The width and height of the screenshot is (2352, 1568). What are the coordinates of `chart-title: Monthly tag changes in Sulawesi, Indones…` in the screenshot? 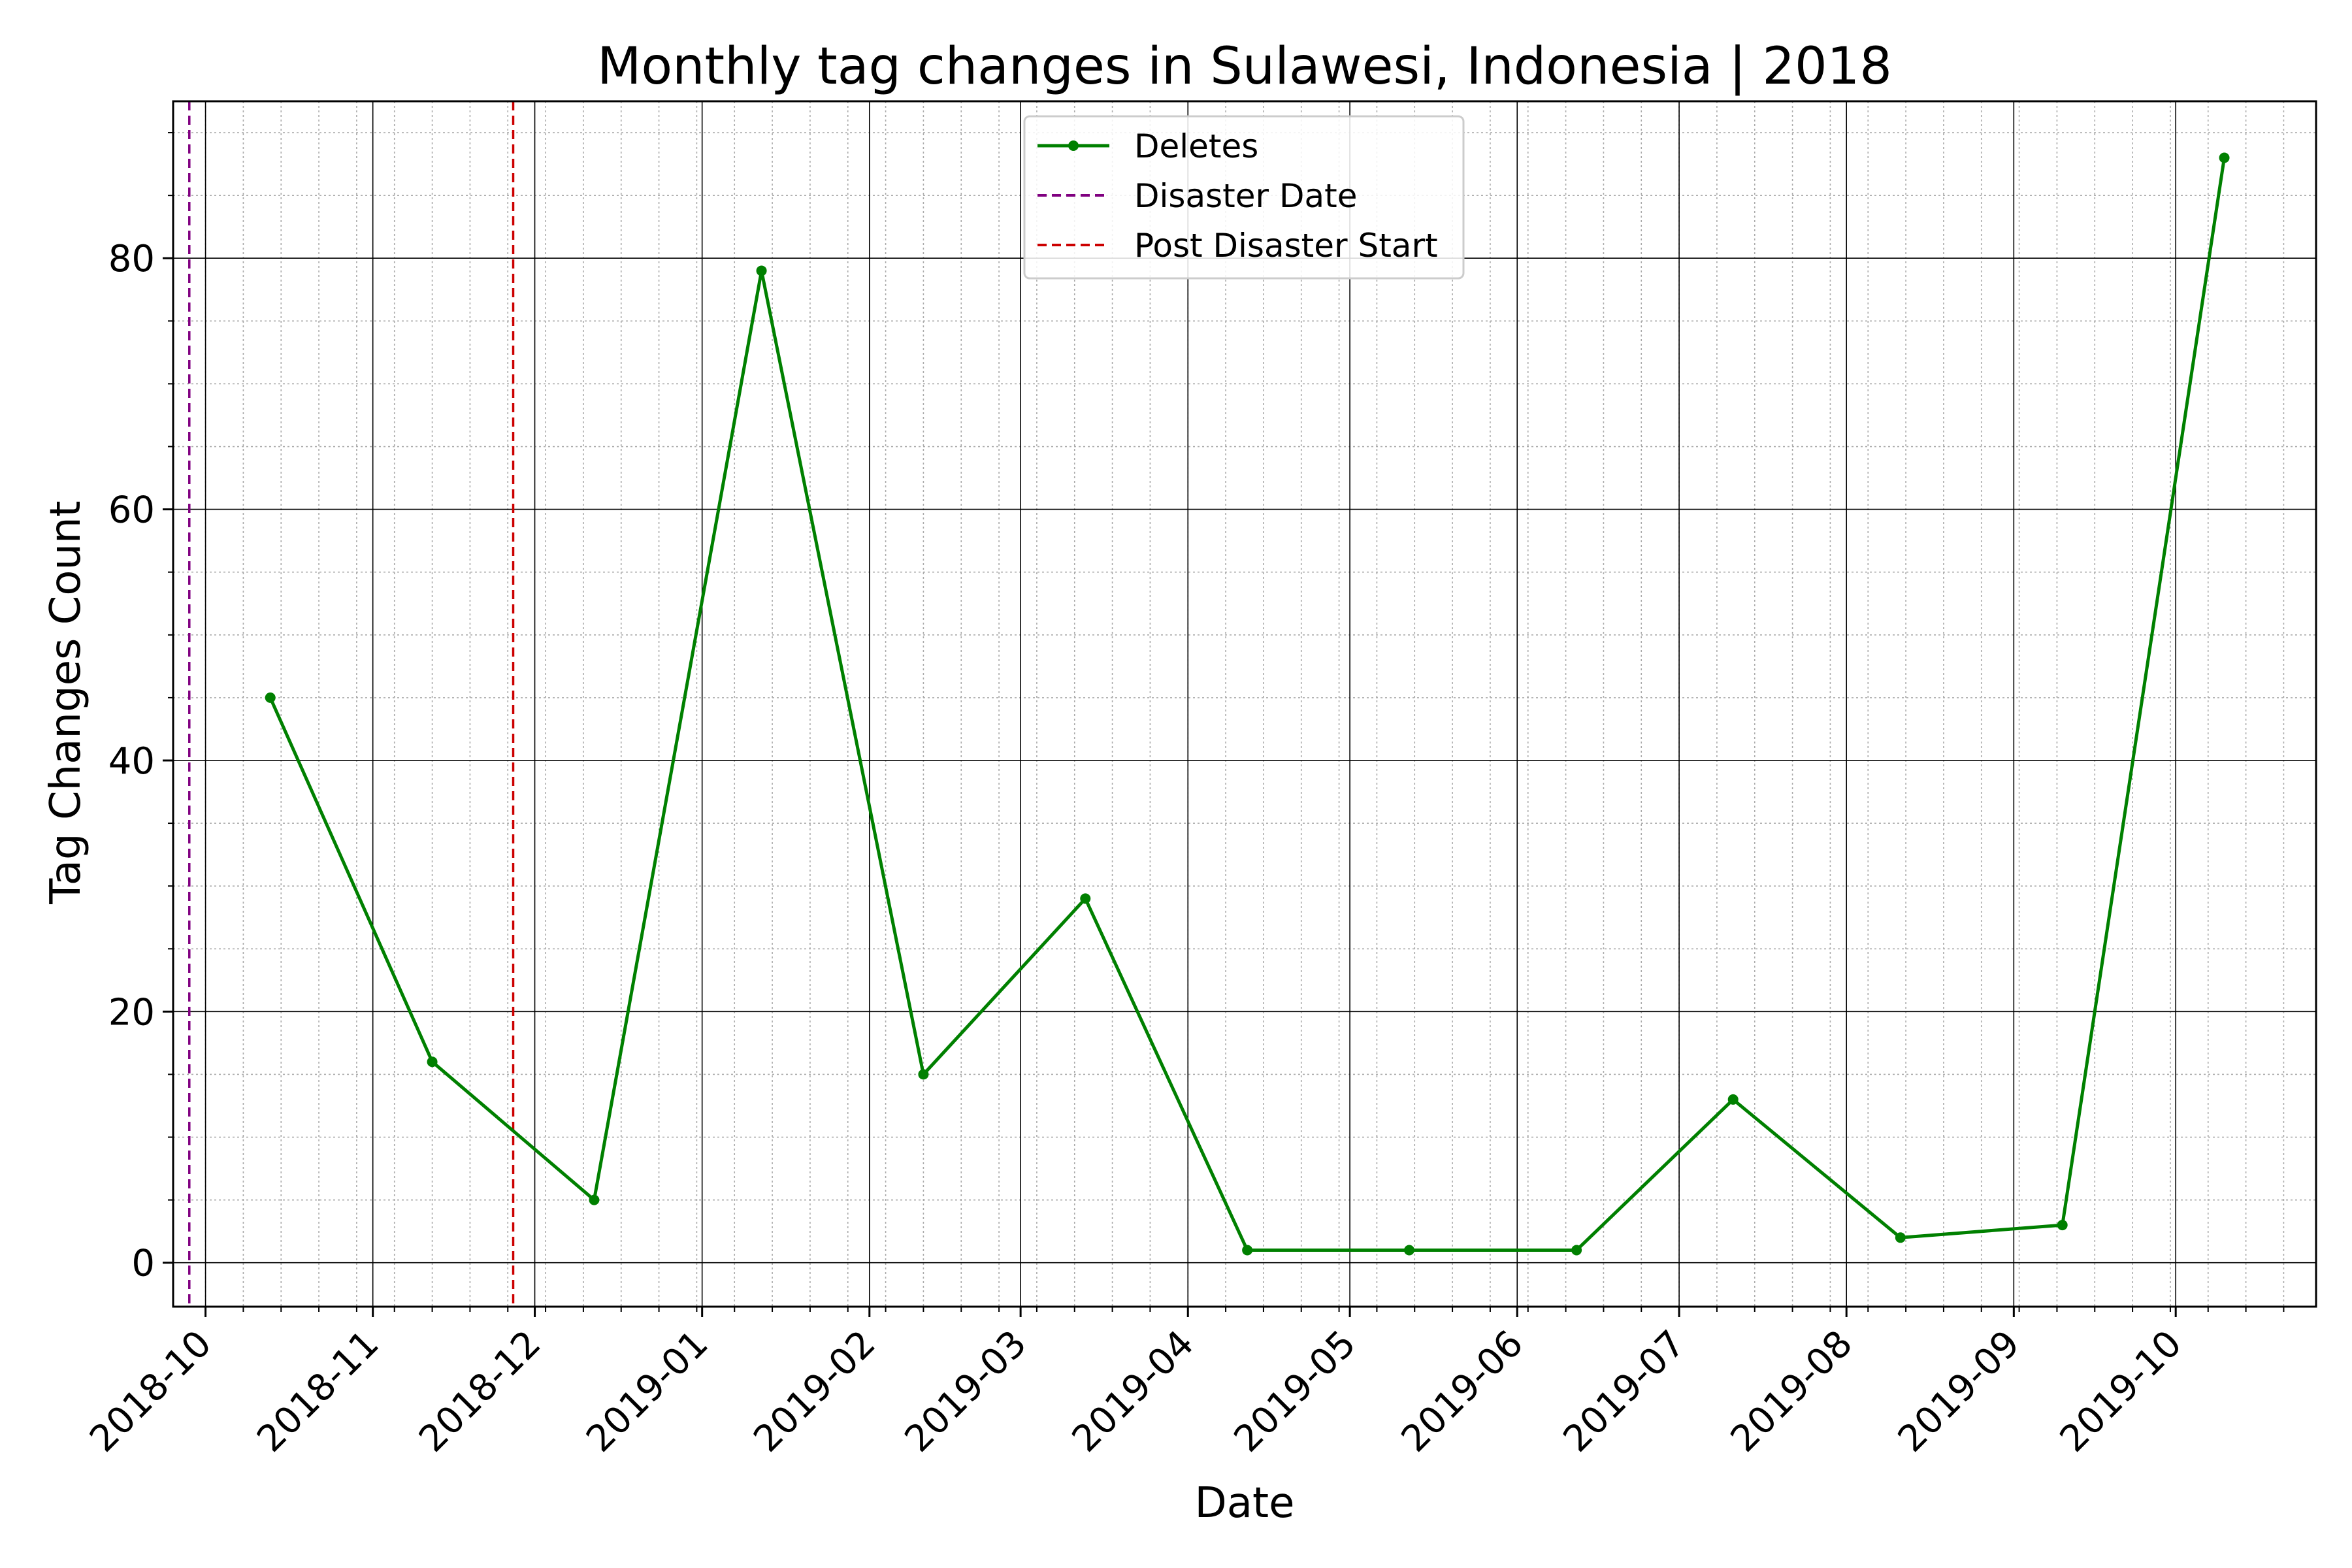 It's located at (1244, 66).